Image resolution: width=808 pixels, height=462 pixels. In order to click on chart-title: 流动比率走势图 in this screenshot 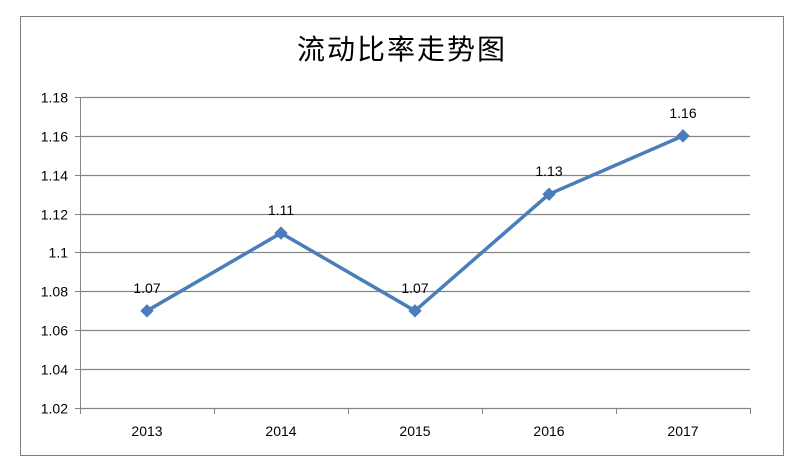, I will do `click(401, 49)`.